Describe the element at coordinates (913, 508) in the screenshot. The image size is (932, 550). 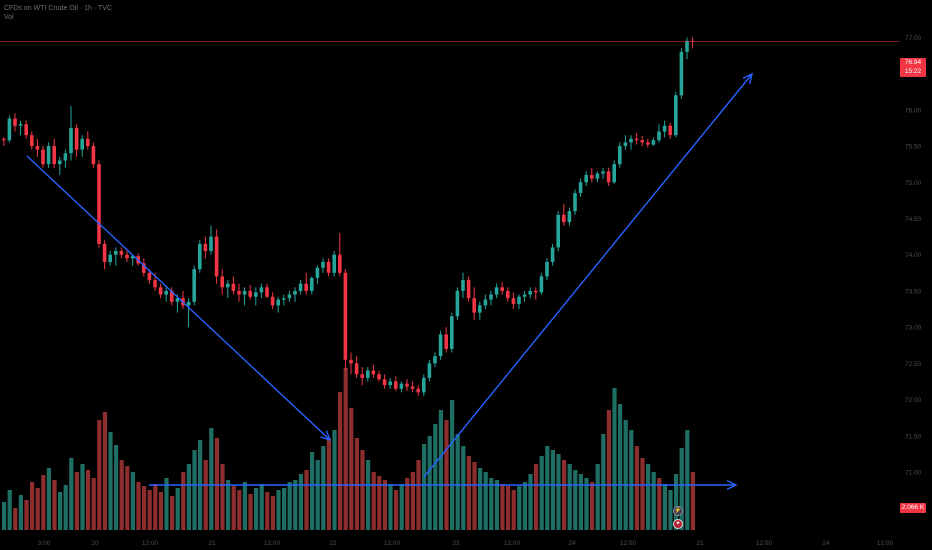
I see `volume-value-badge: 2.066 K` at that location.